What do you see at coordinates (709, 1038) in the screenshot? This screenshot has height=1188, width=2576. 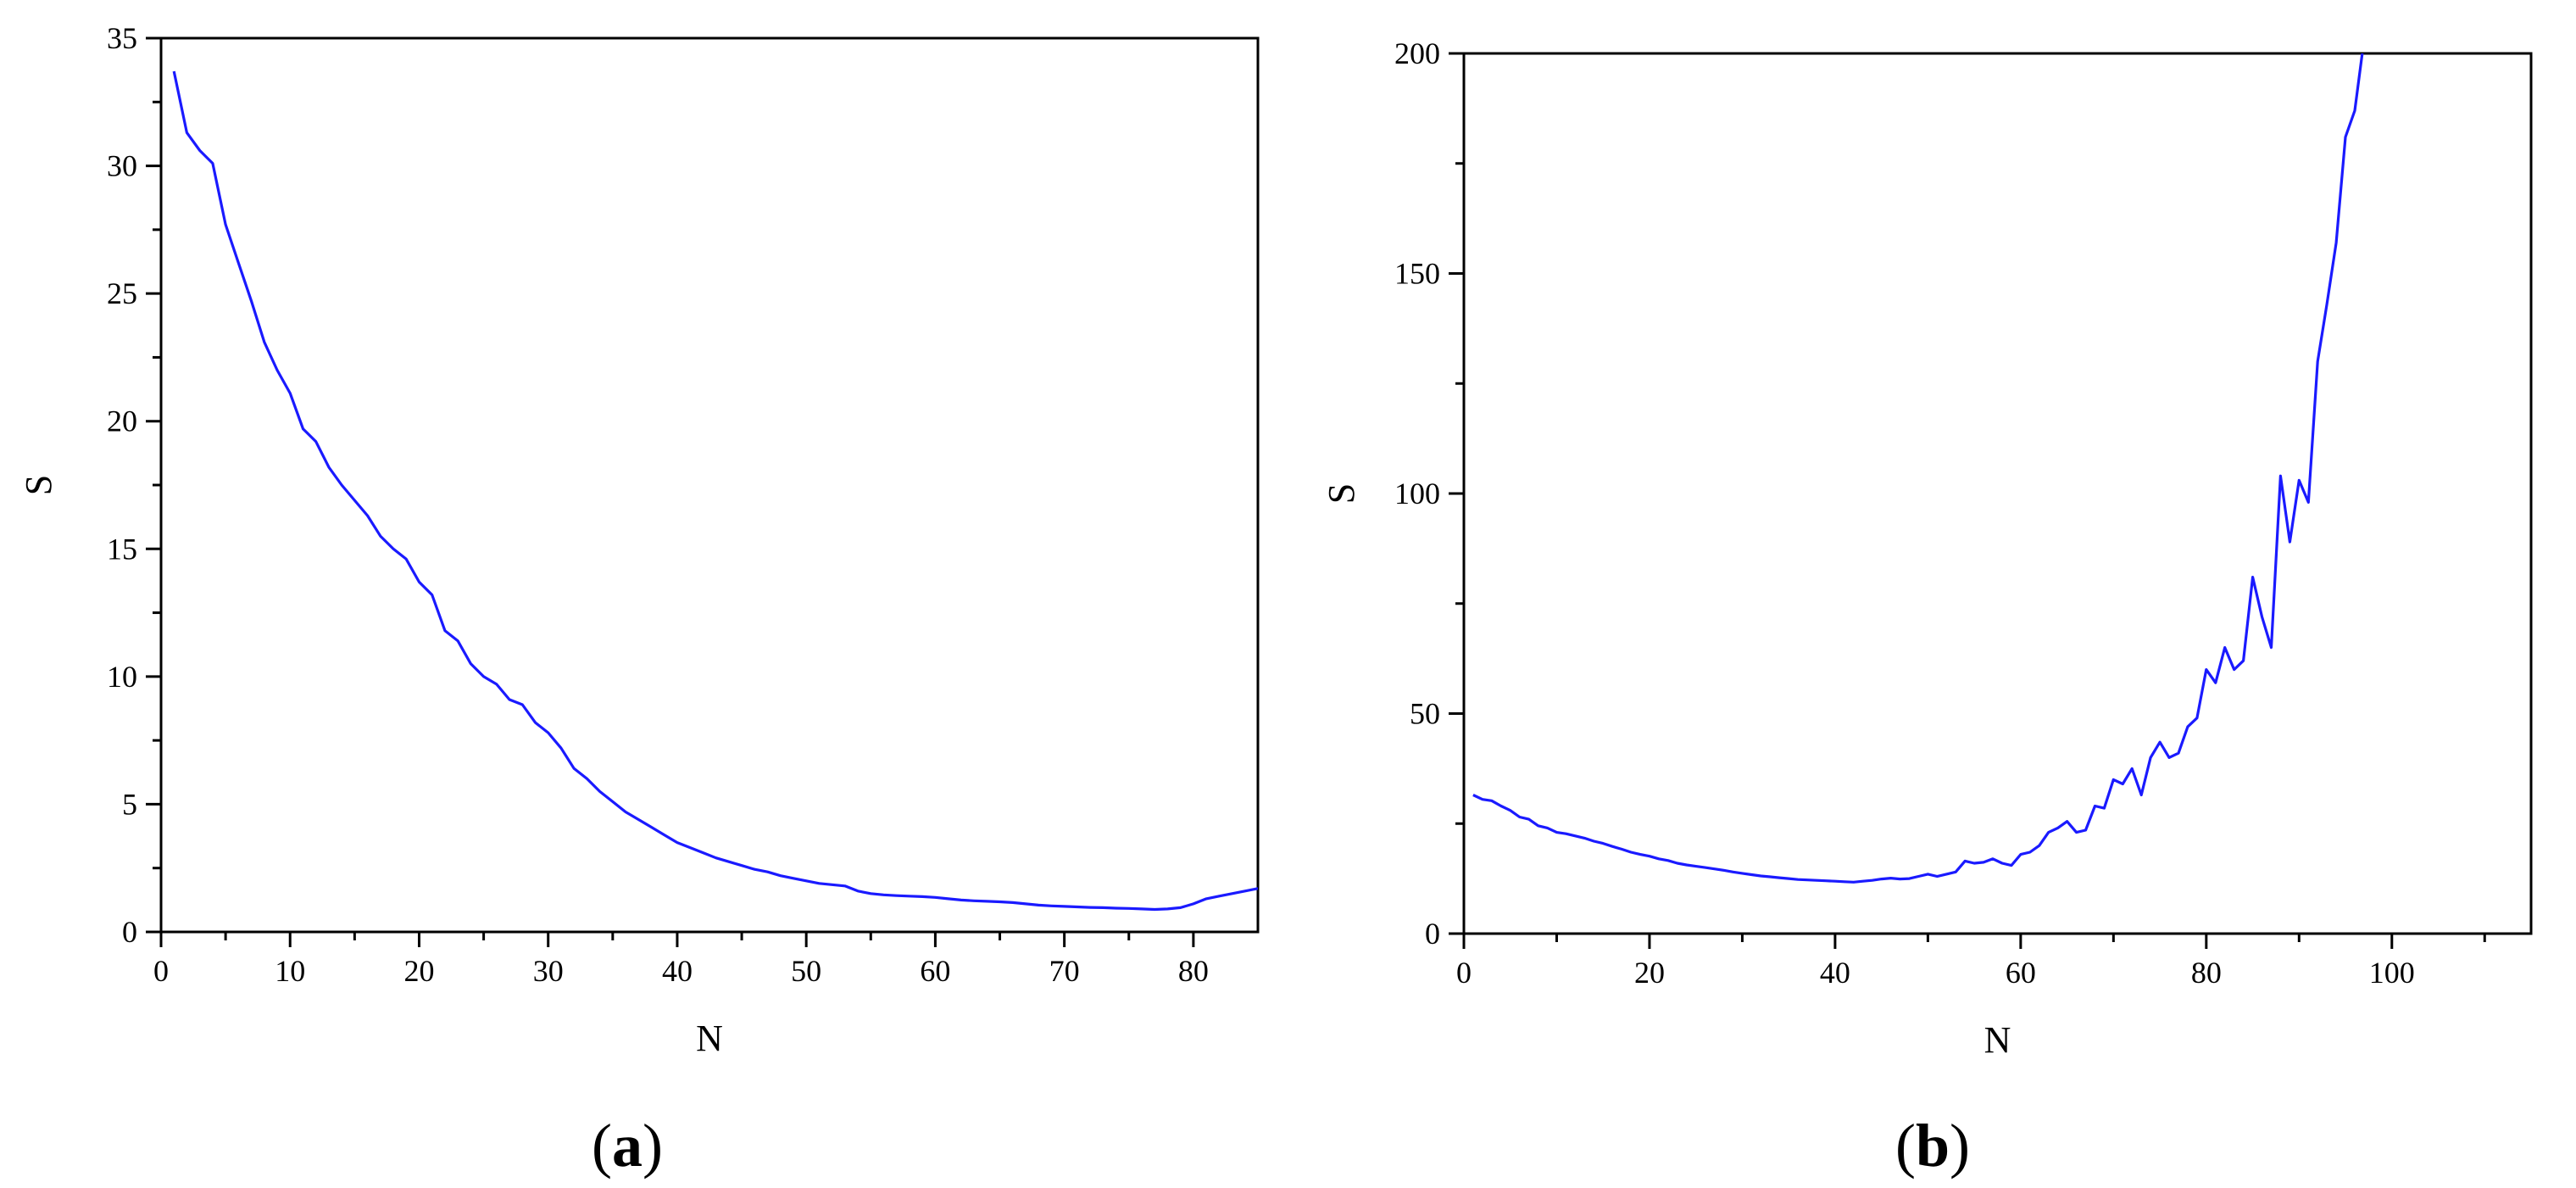 I see `chart-a-x-axis-label: N` at bounding box center [709, 1038].